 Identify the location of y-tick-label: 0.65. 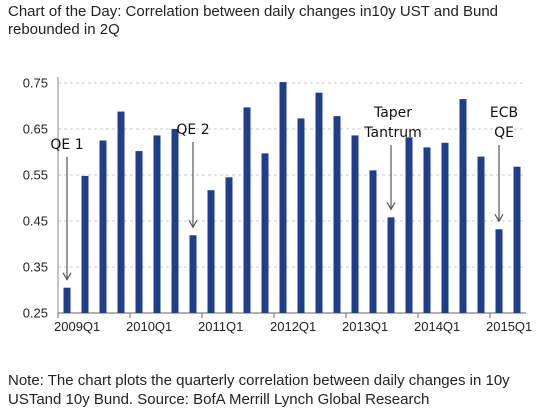
(35, 129).